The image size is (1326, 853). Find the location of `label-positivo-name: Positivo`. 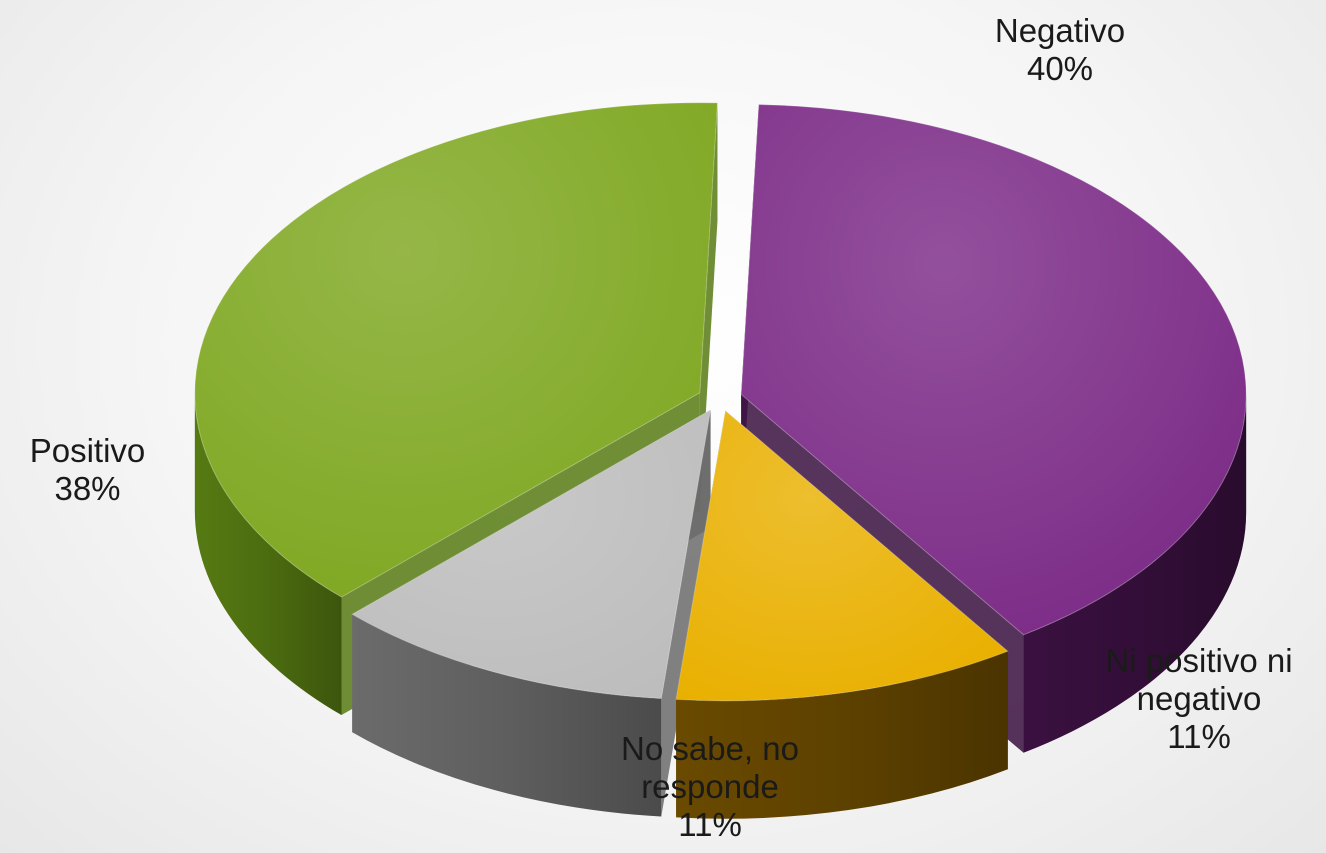

label-positivo-name: Positivo is located at coordinates (87, 450).